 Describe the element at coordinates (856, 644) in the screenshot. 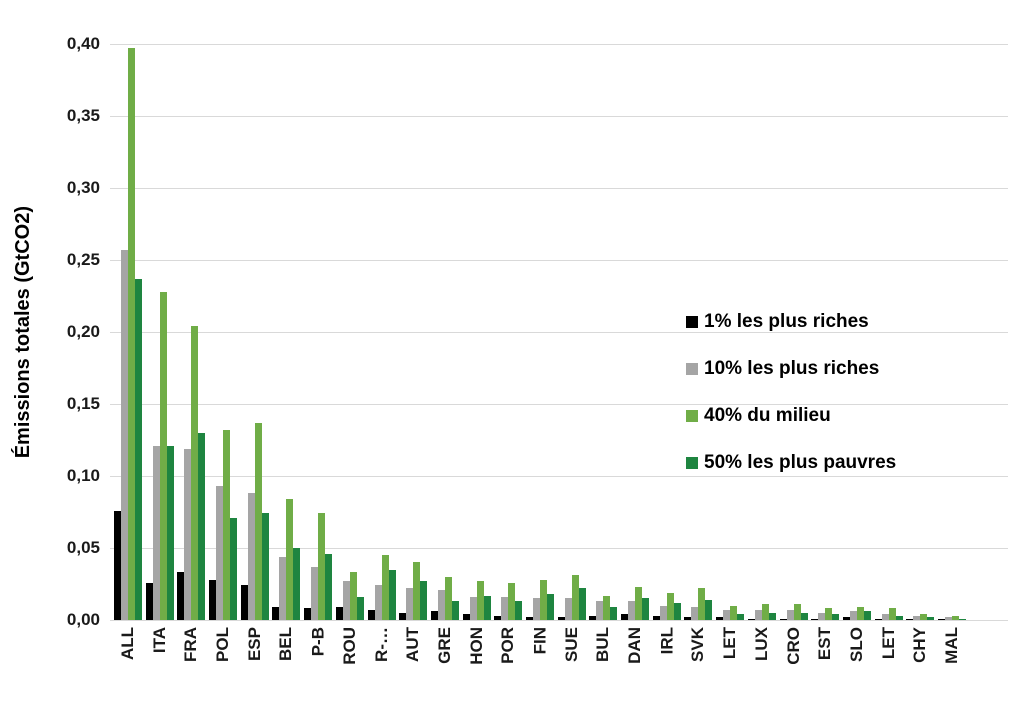

I see `x-tick-label: SLO` at that location.